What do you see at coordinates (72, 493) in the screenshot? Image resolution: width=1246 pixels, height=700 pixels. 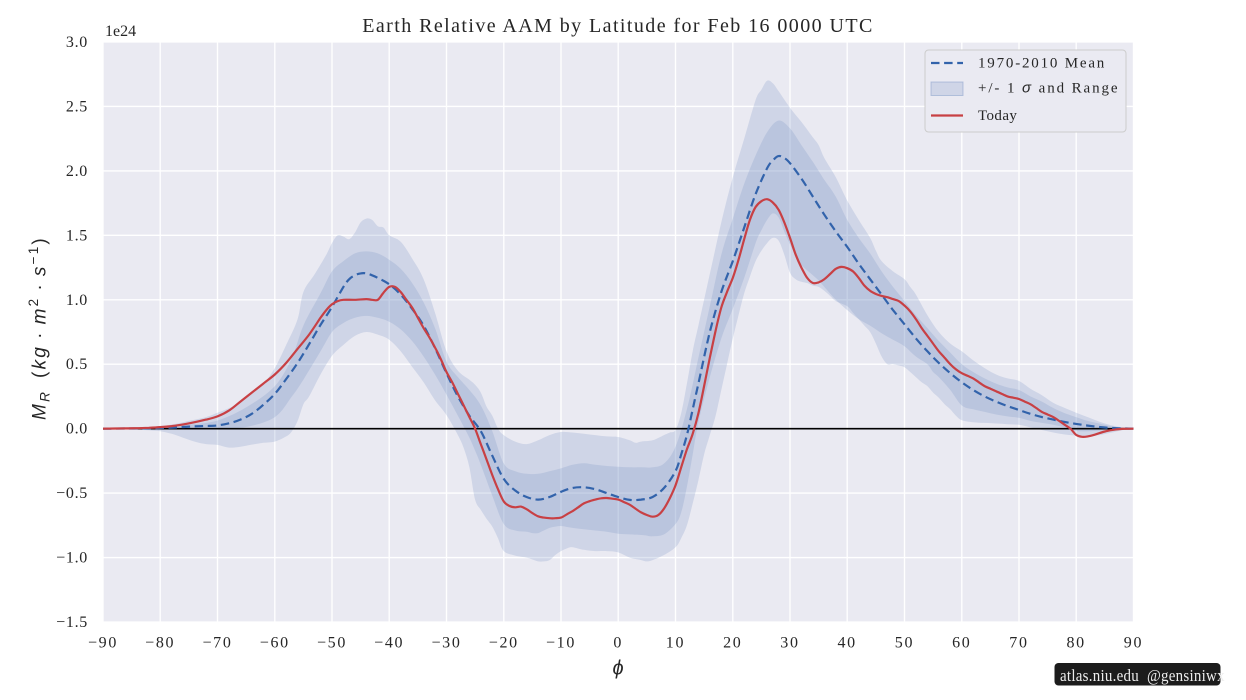 I see `svg-text: −0.5` at bounding box center [72, 493].